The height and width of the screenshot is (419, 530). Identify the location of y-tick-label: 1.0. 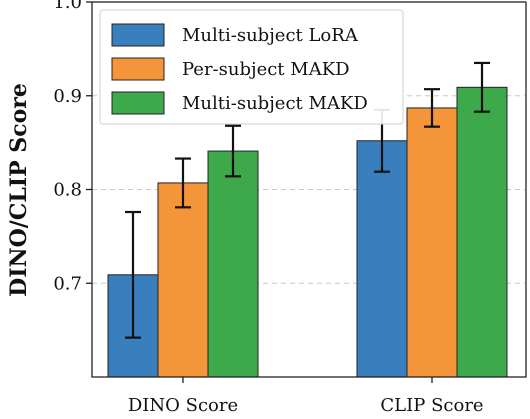
(67, 6).